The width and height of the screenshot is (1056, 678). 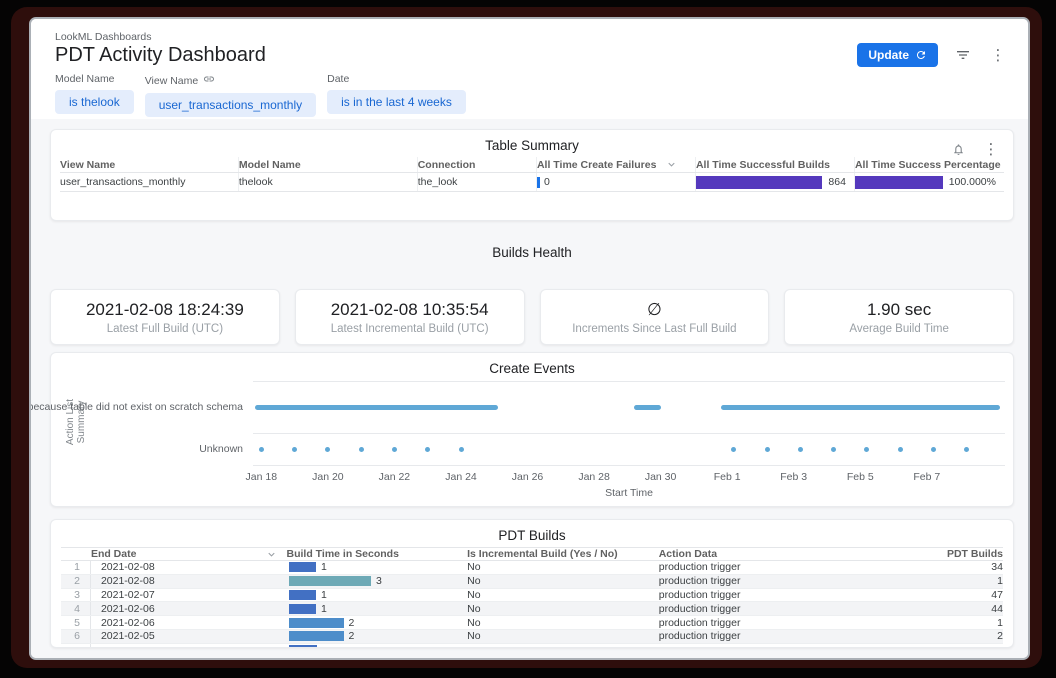 I want to click on table-summary-column-header: Connection, so click(x=477, y=164).